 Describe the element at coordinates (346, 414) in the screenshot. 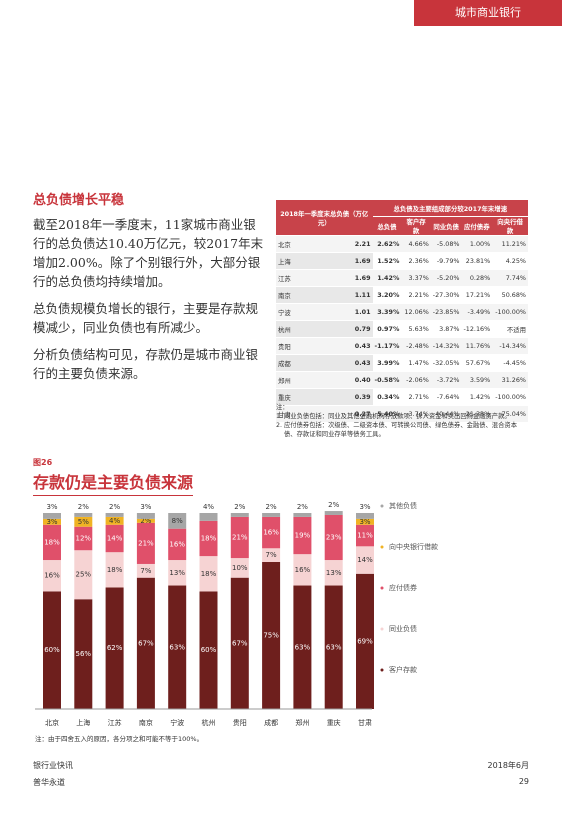

I see `table-cell: 0.27` at that location.